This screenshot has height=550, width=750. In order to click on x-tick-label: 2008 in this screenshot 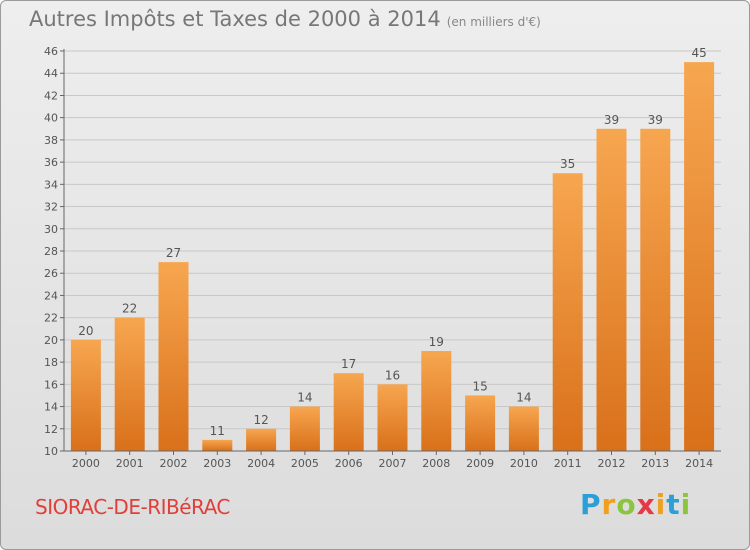, I will do `click(436, 463)`.